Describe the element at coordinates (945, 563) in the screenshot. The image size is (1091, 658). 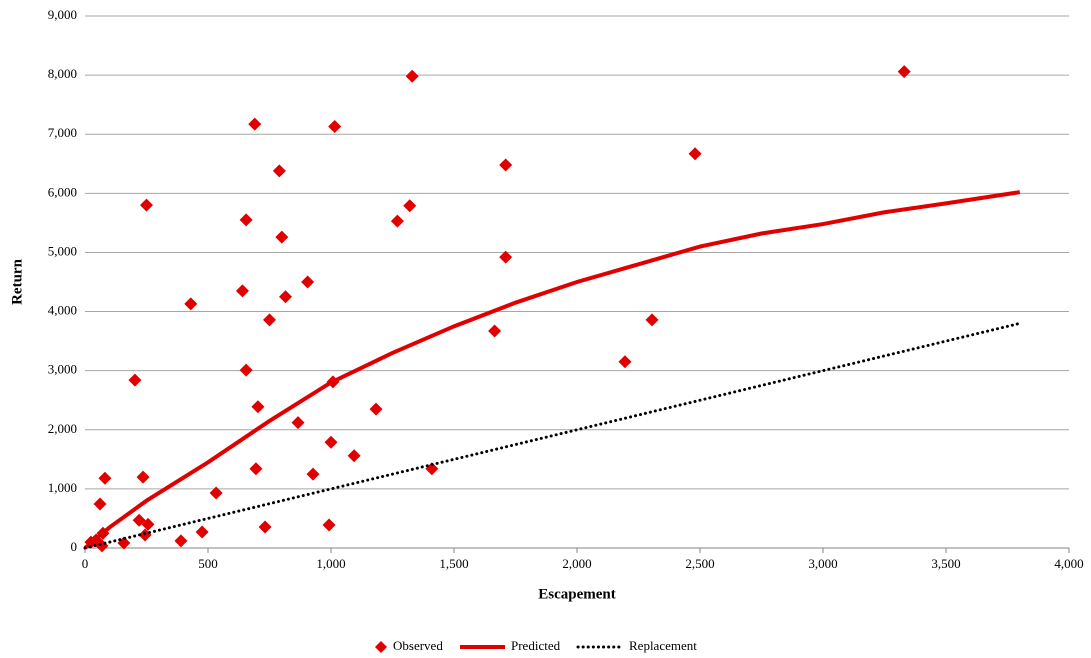
I see `x-tick-label: 3,500` at that location.